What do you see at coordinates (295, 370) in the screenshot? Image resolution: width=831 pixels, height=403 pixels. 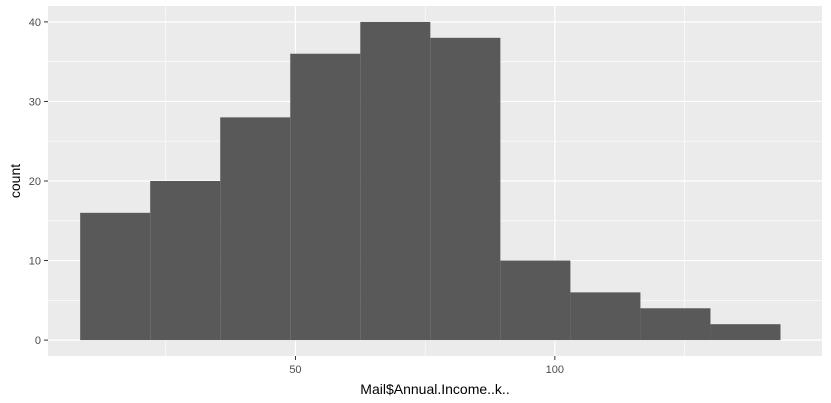 I see `x-tick-label: 50` at bounding box center [295, 370].